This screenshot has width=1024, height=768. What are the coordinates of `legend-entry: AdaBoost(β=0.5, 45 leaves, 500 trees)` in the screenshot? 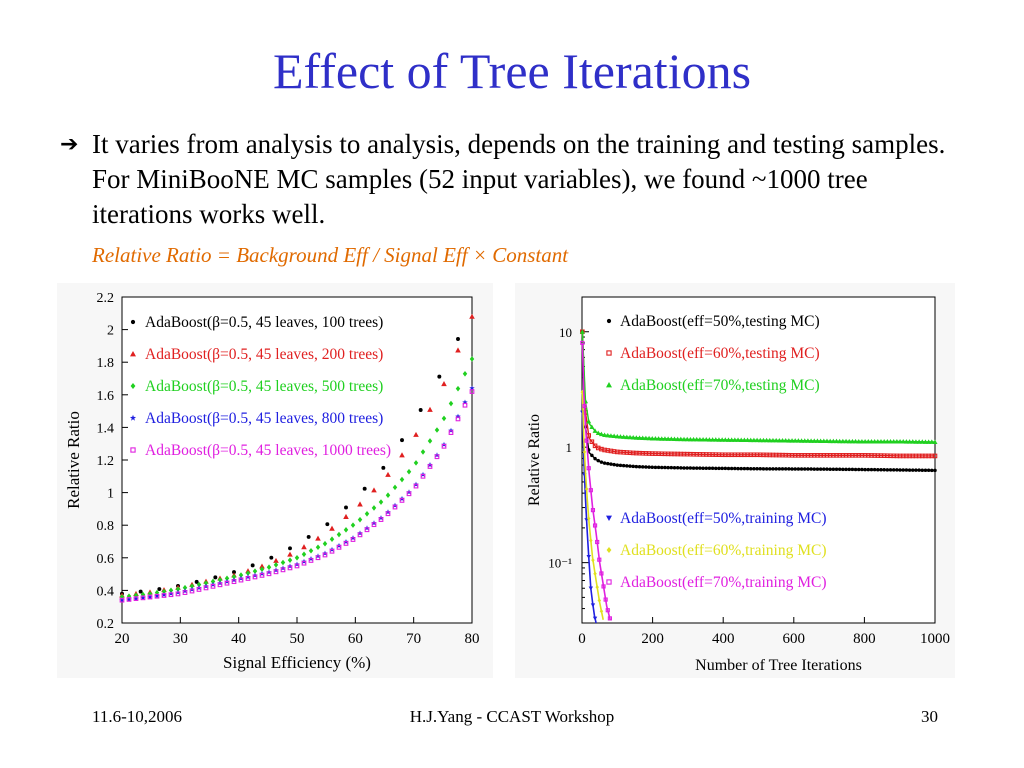 It's located at (264, 386).